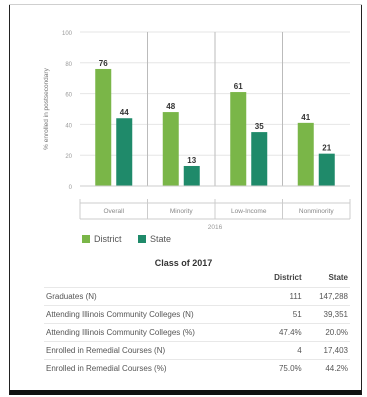 This screenshot has width=367, height=397. Describe the element at coordinates (281, 332) in the screenshot. I see `row-district-value: 47.4%` at that location.